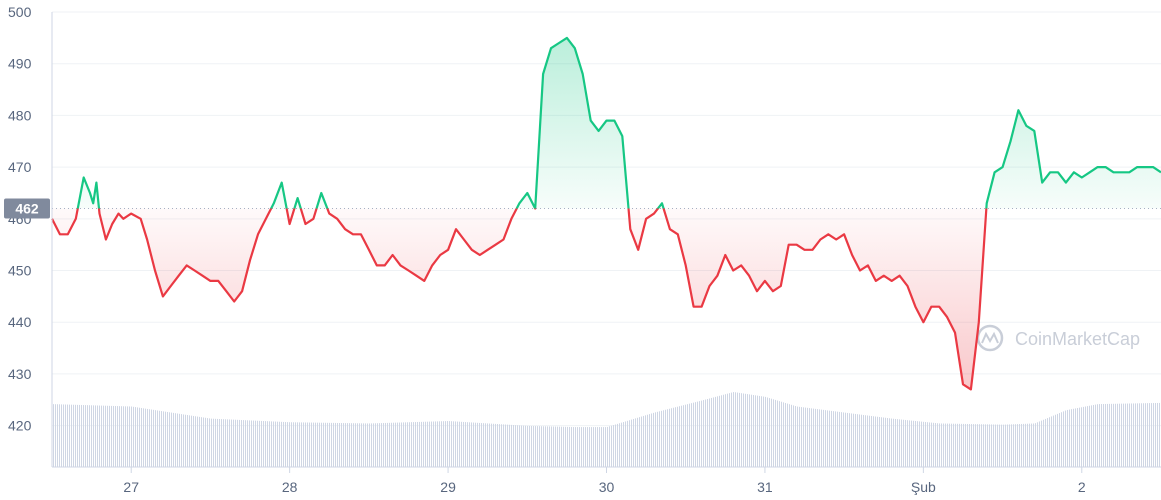 Image resolution: width=1161 pixels, height=500 pixels. What do you see at coordinates (990, 338) in the screenshot?
I see `coinmarketcap-logo-icon` at bounding box center [990, 338].